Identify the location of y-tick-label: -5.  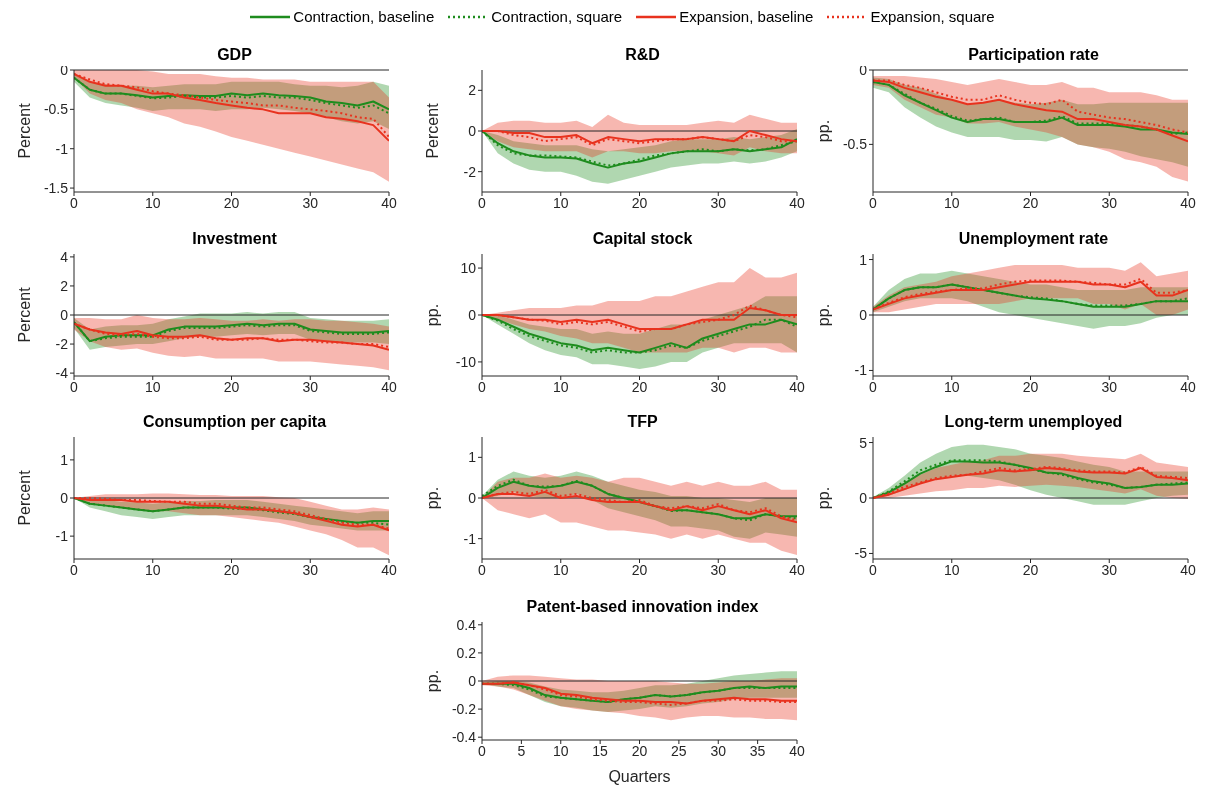
(861, 553).